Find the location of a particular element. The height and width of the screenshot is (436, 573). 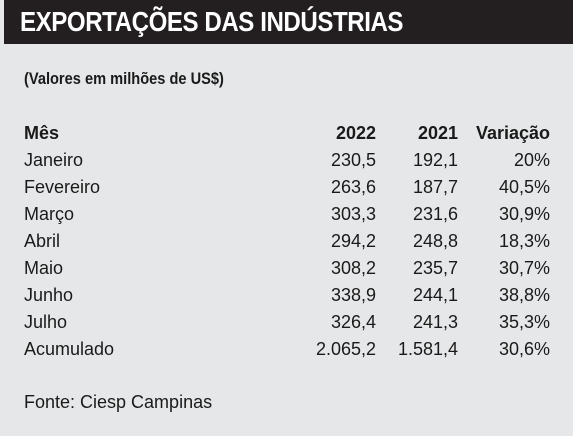

column-header-month: Mês is located at coordinates (42, 133).